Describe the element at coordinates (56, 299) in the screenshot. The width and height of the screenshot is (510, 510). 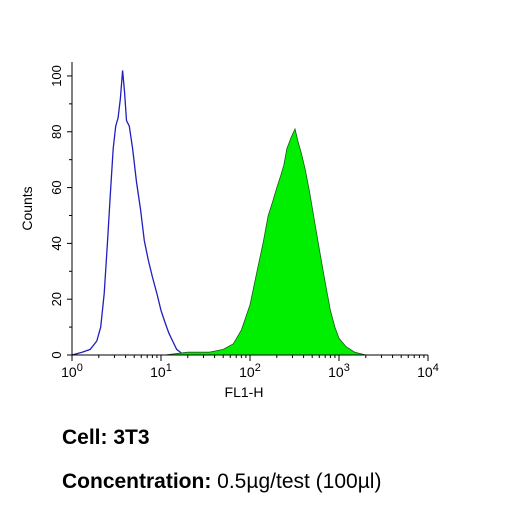
I see `y-tick-label: 20` at that location.